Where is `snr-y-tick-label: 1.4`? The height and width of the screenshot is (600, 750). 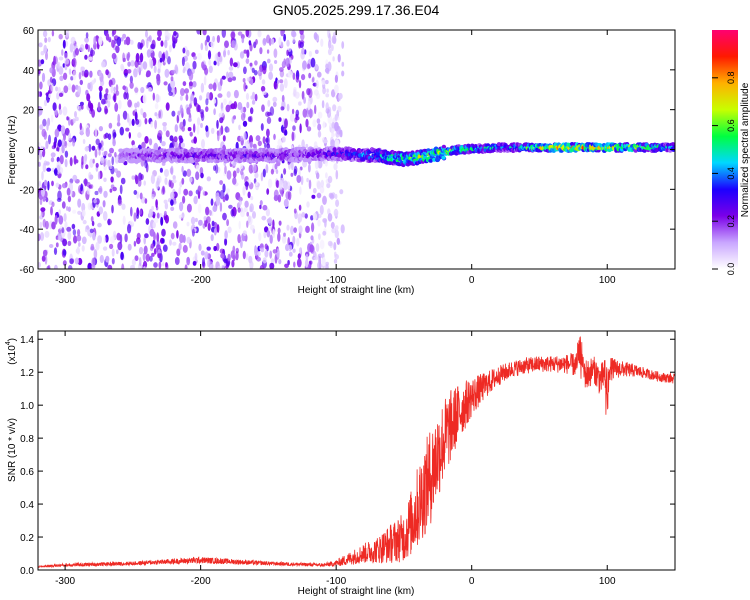
snr-y-tick-label: 1.4 is located at coordinates (27, 340).